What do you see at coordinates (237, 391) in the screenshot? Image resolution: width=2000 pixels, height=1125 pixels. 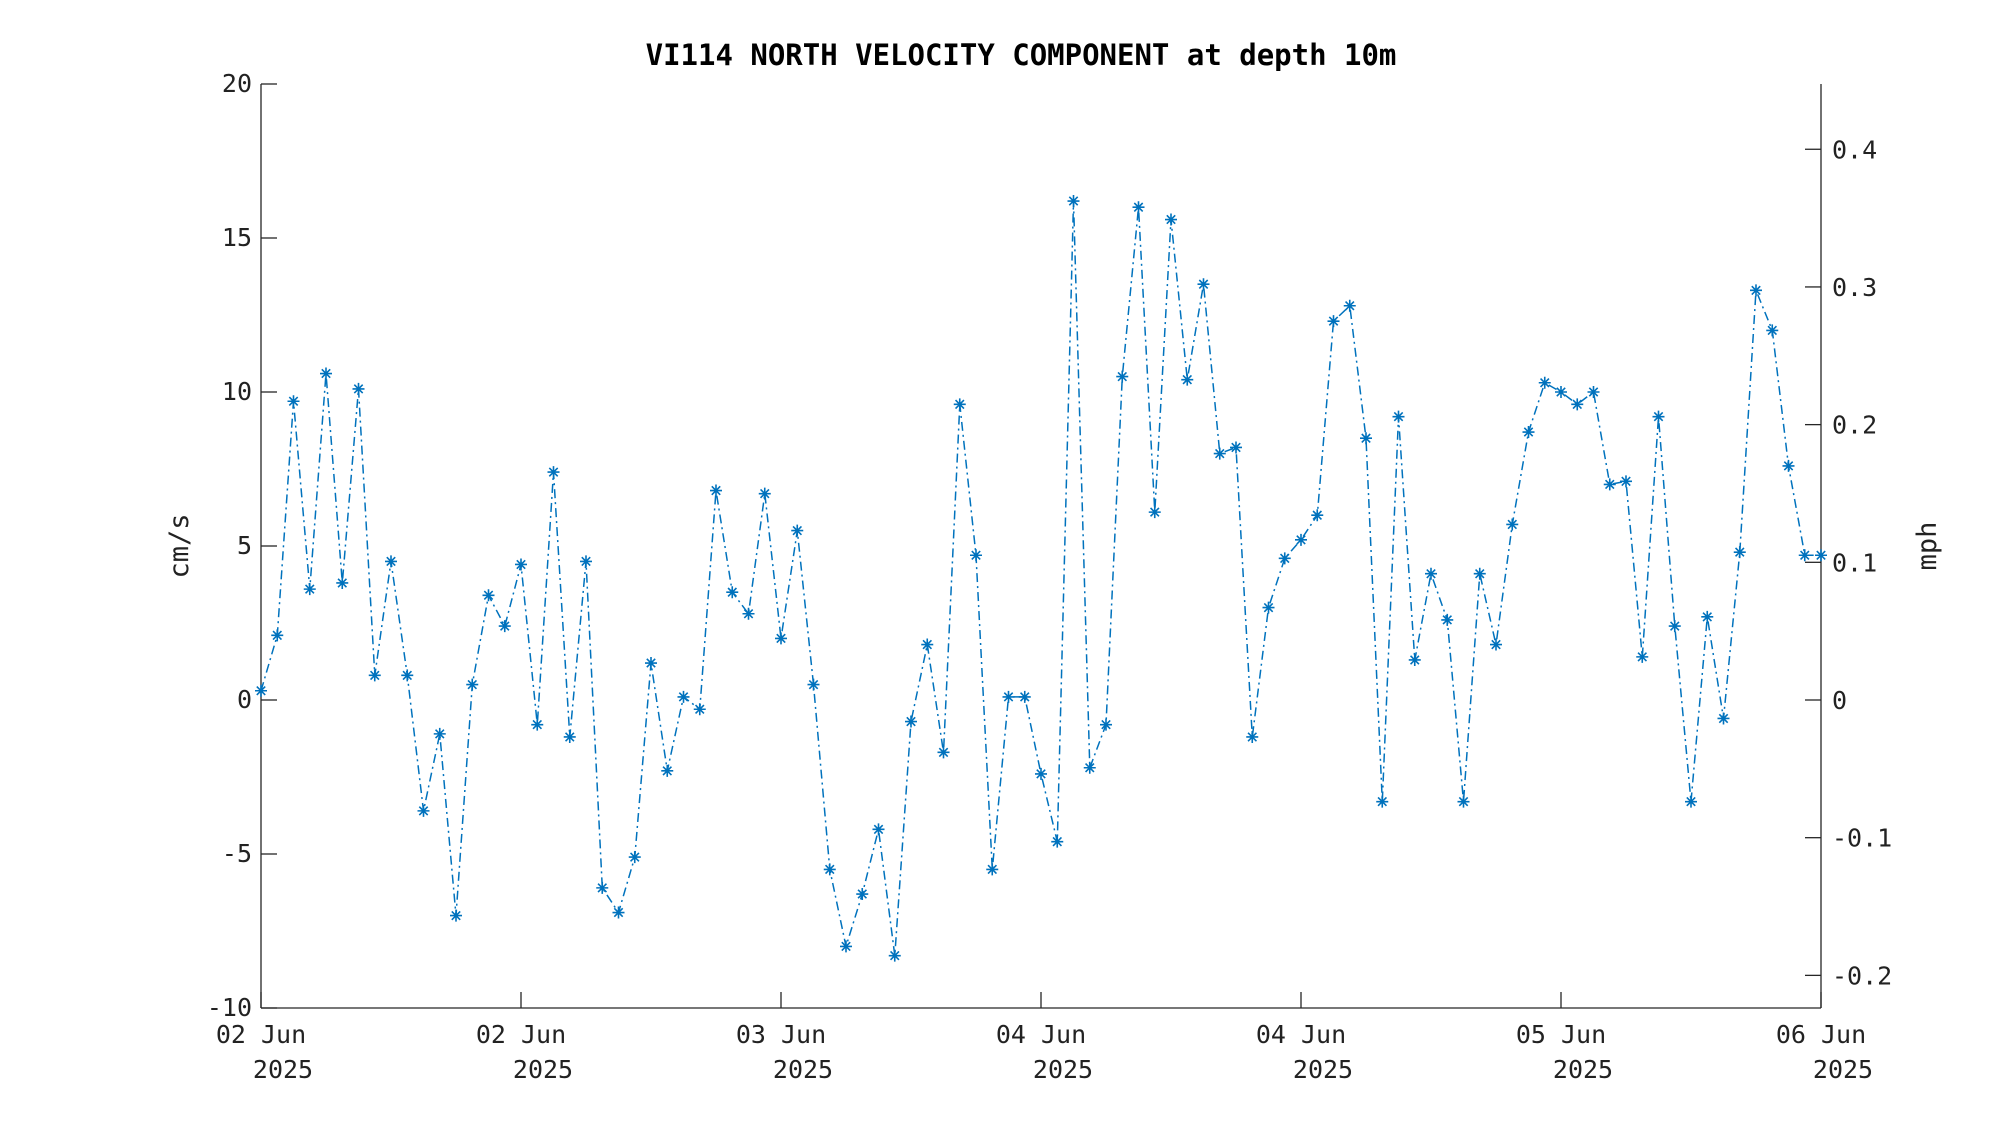 I see `y-tick-label: 10` at bounding box center [237, 391].